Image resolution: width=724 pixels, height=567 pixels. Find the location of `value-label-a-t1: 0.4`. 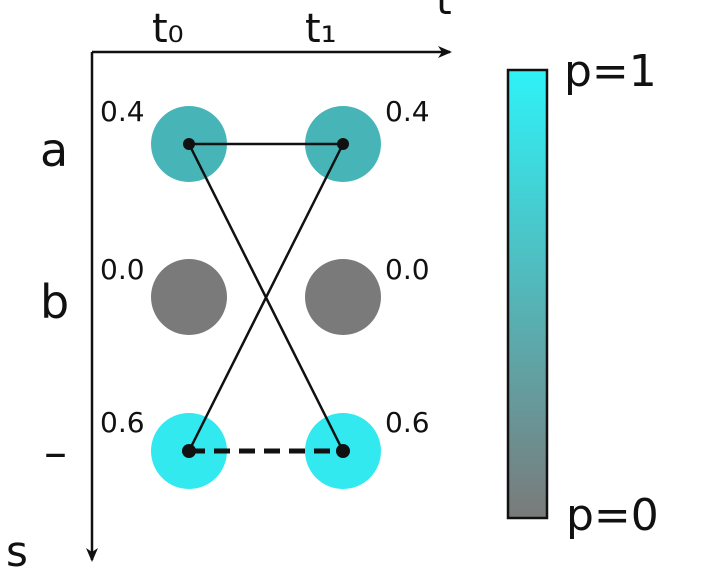

value-label-a-t1: 0.4 is located at coordinates (407, 111).